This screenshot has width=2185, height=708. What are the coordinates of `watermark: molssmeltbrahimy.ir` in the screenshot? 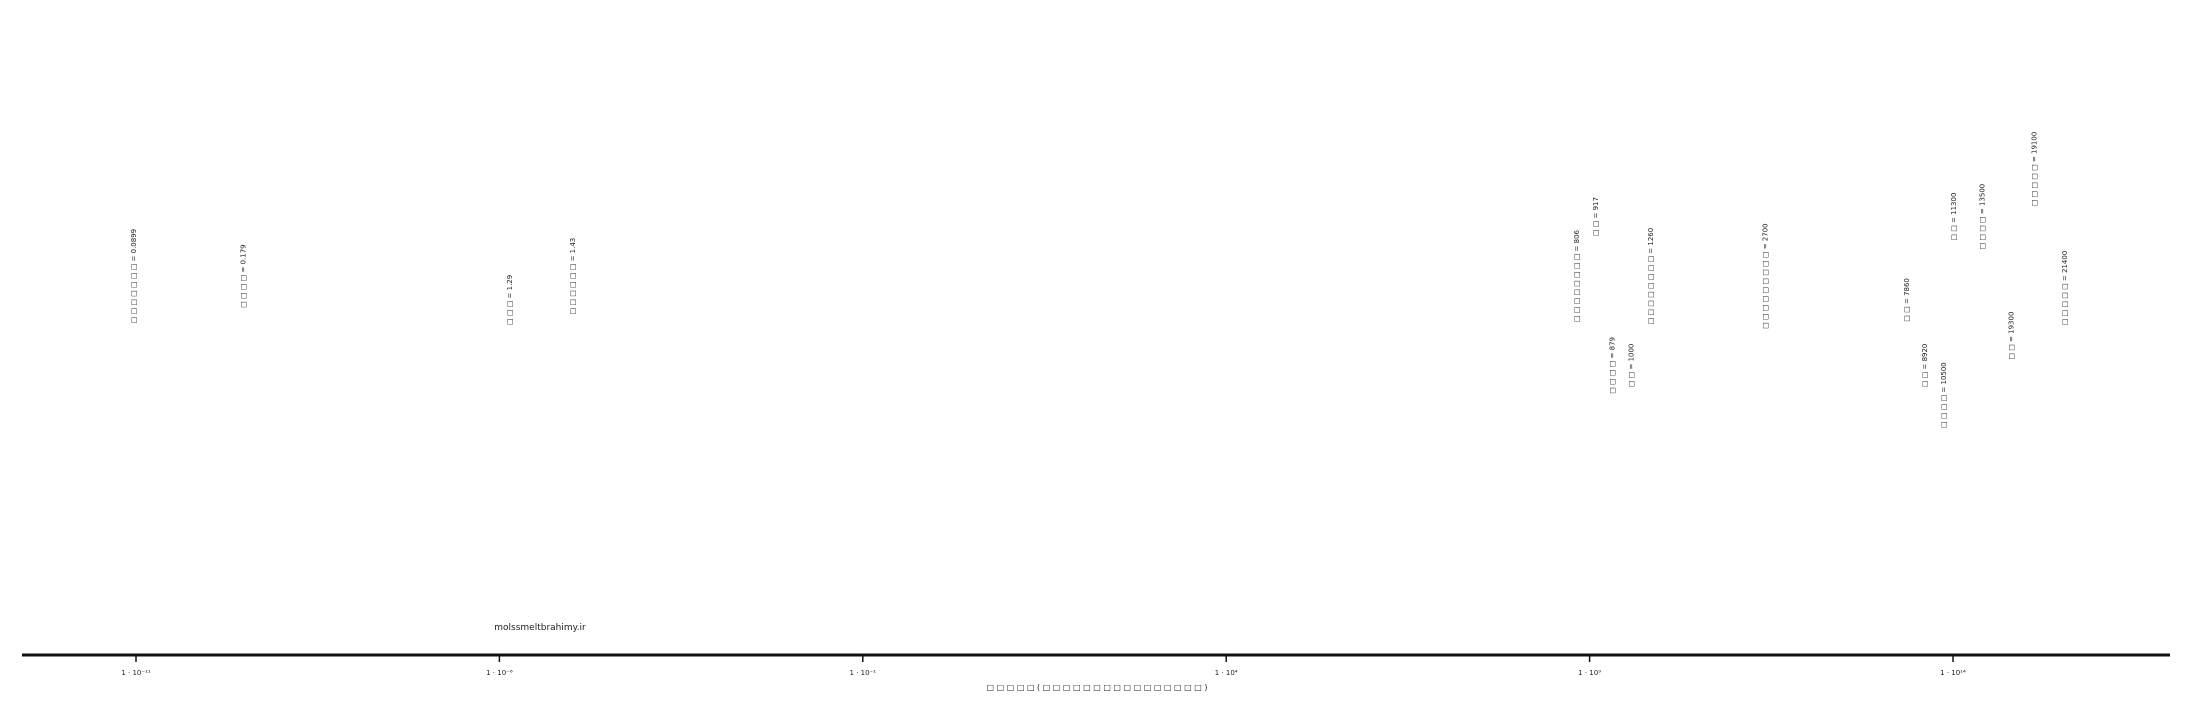 It's located at (540, 628).